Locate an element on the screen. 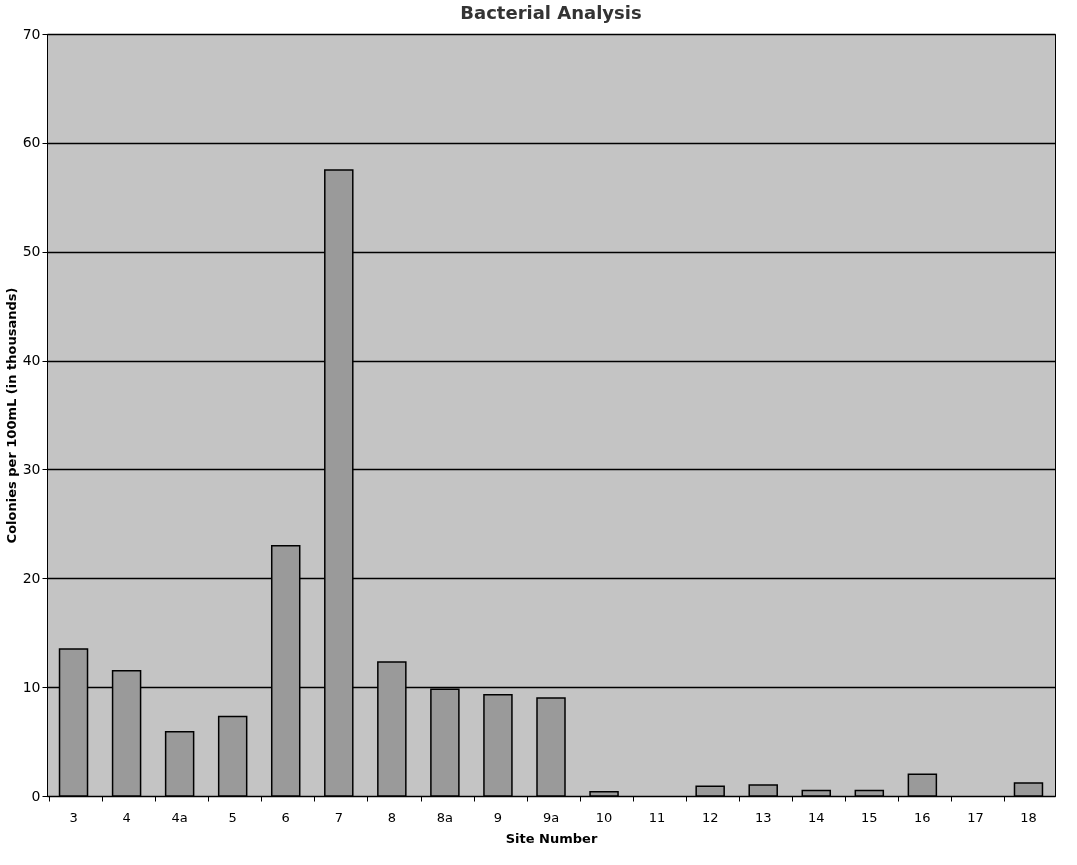 Image resolution: width=1077 pixels, height=865 pixels. x-tick-label: 13 is located at coordinates (763, 817).